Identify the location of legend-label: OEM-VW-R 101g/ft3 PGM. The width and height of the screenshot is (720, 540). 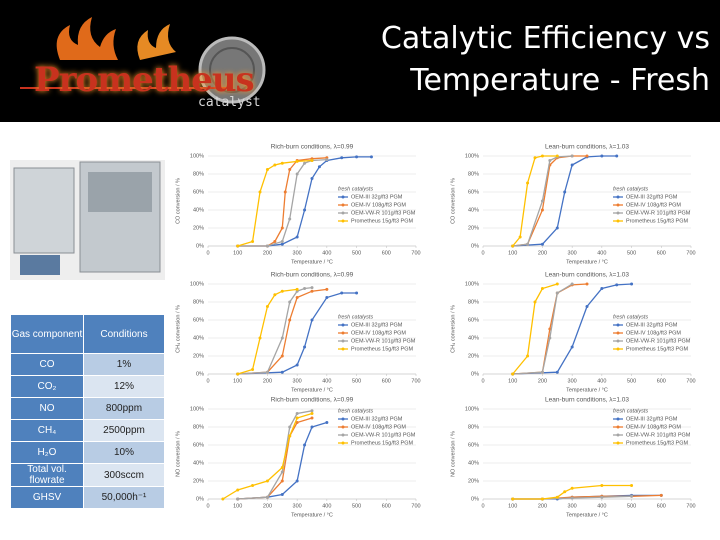
(383, 341).